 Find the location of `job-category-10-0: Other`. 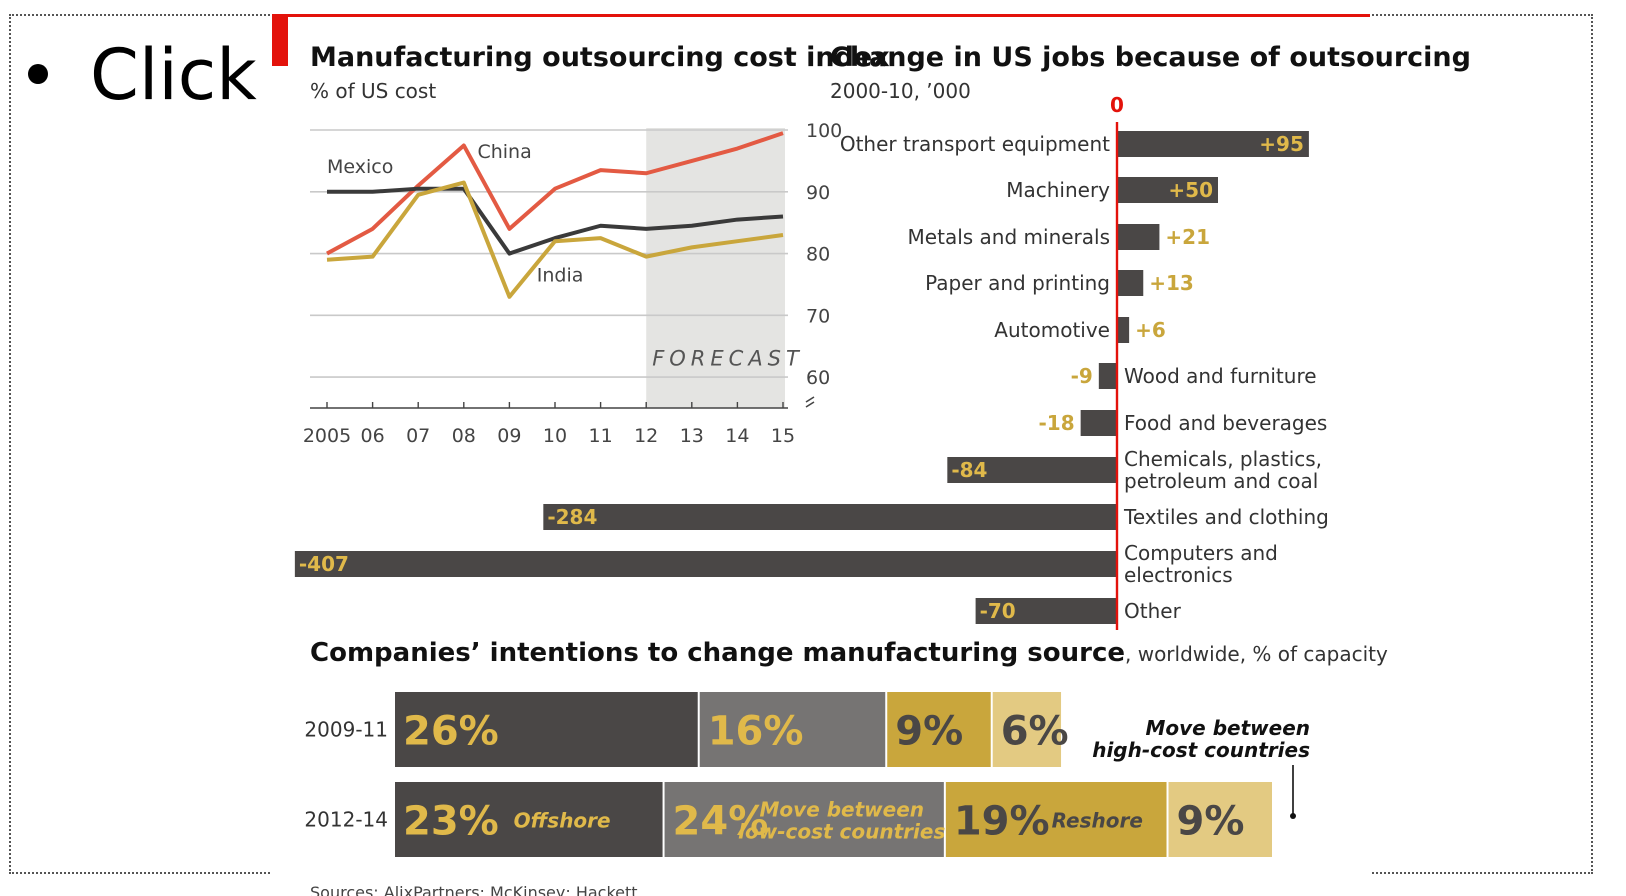

job-category-10-0: Other is located at coordinates (1153, 611).